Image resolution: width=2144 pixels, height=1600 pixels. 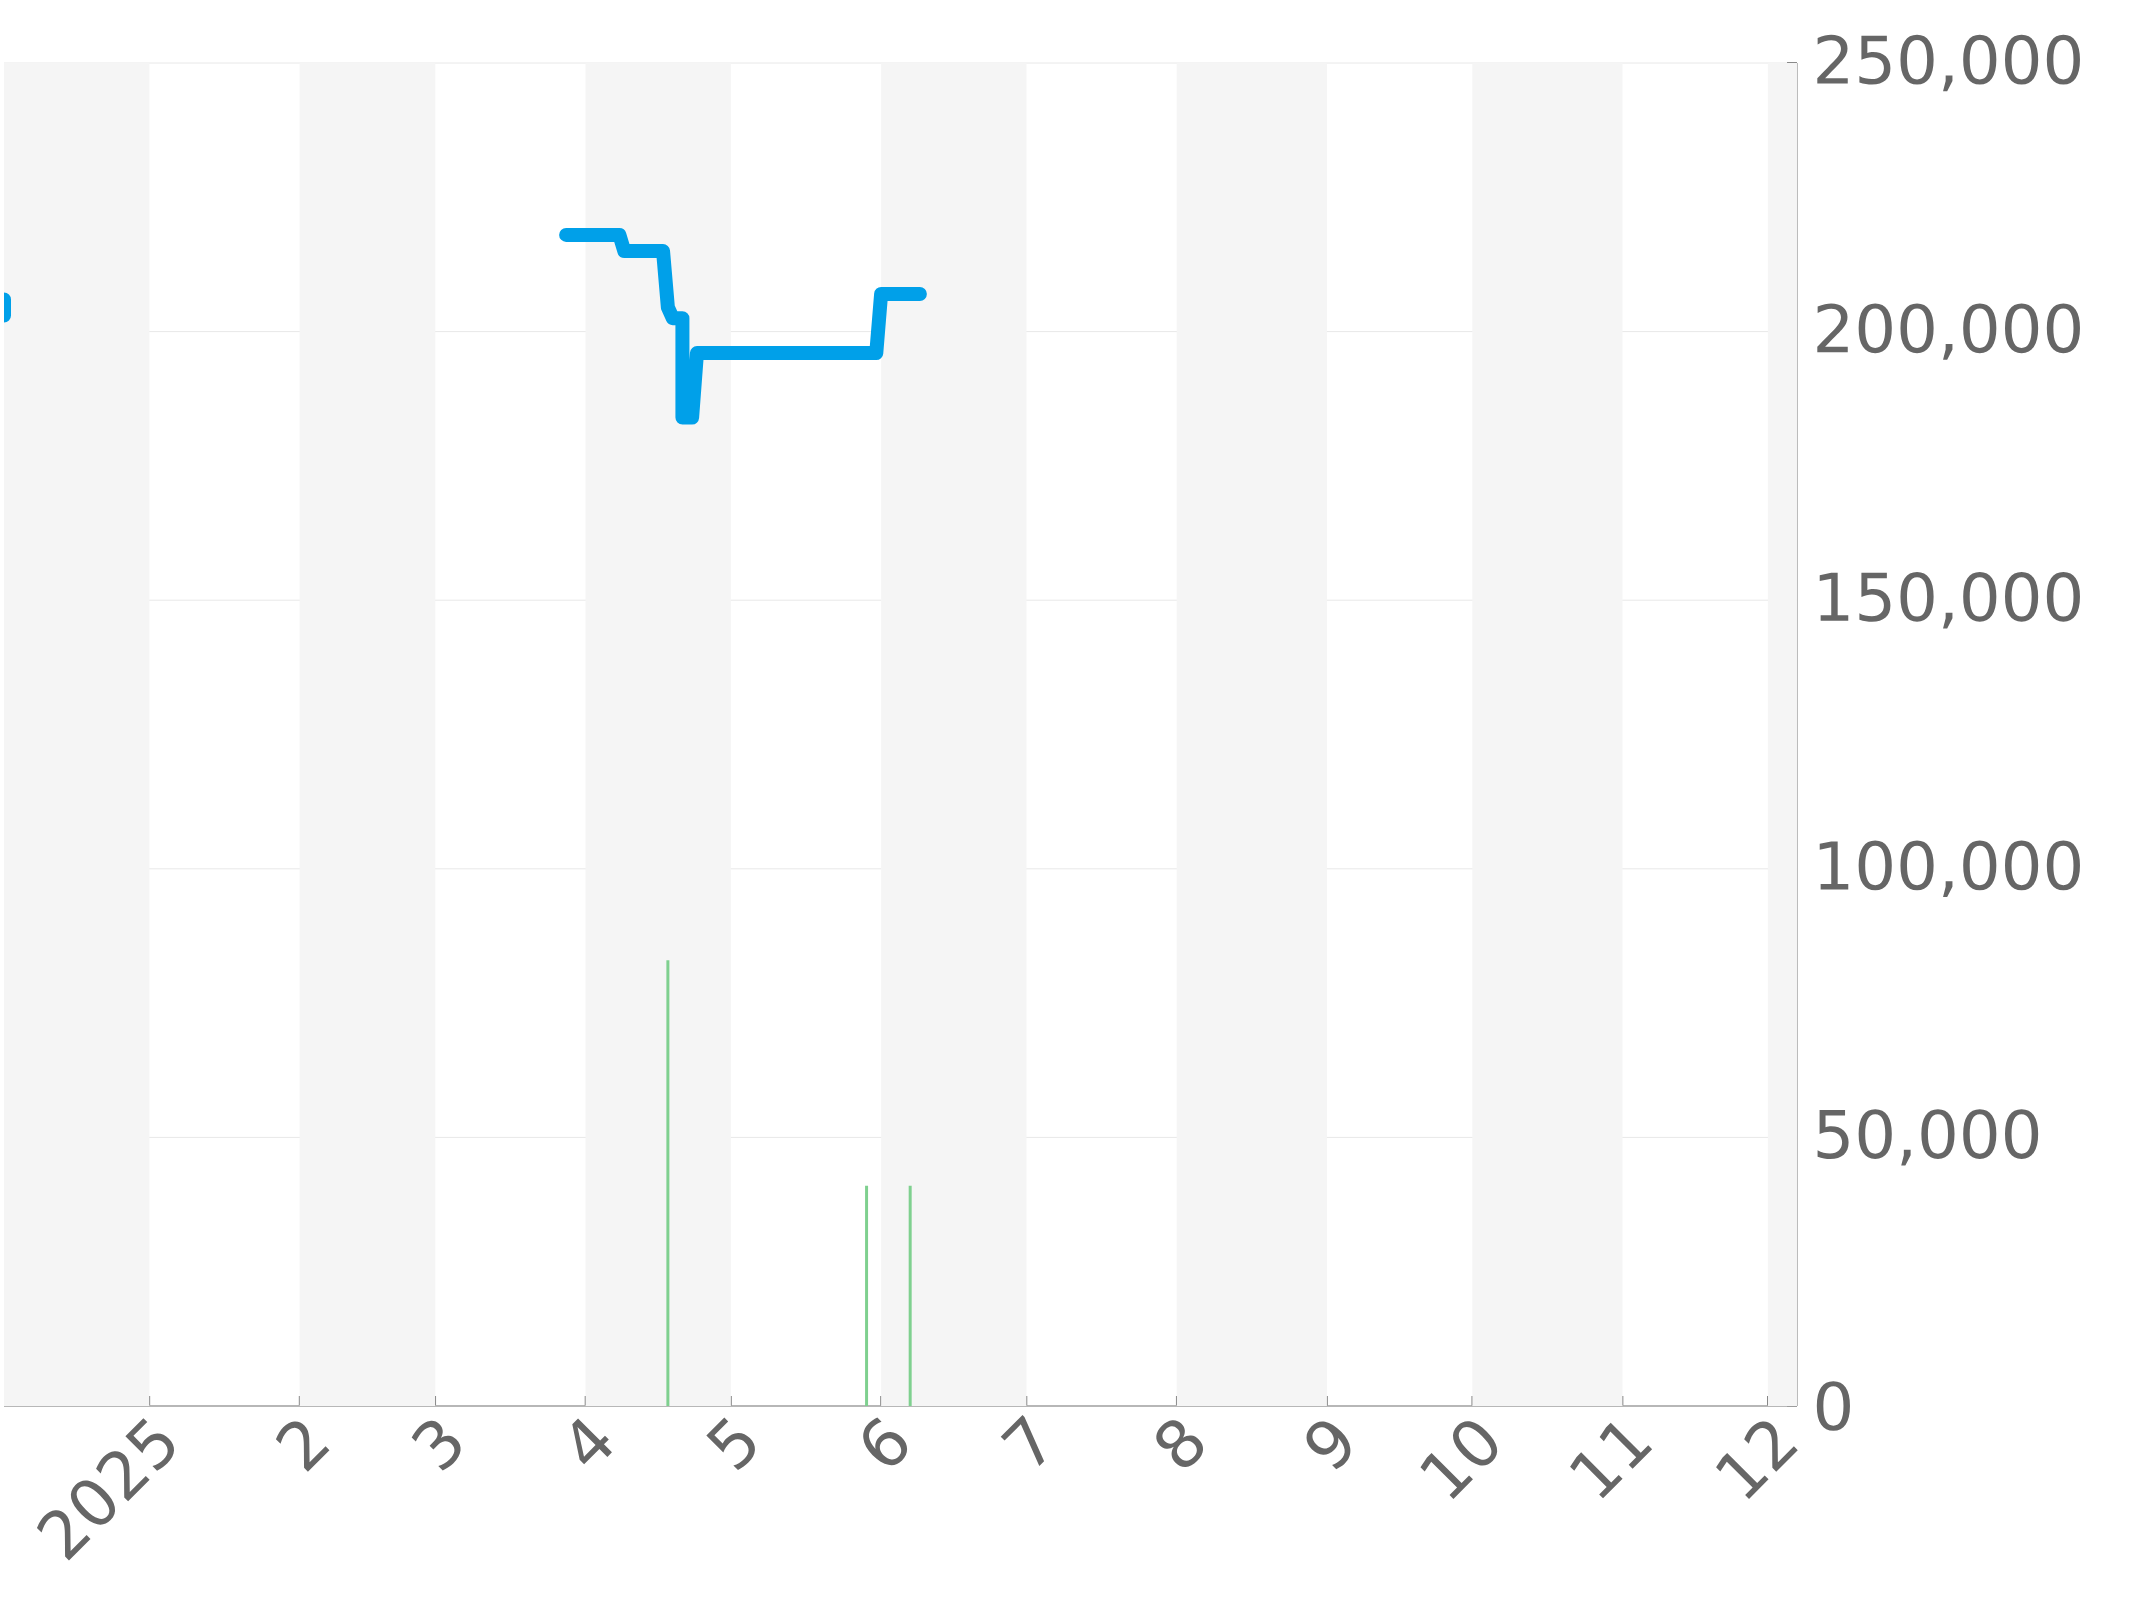 I want to click on x-tick-label: 7, so click(x=1022, y=1440).